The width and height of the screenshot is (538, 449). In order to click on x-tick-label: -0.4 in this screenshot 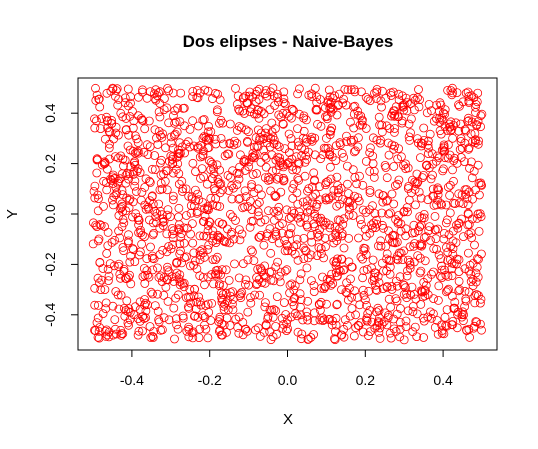, I will do `click(132, 380)`.